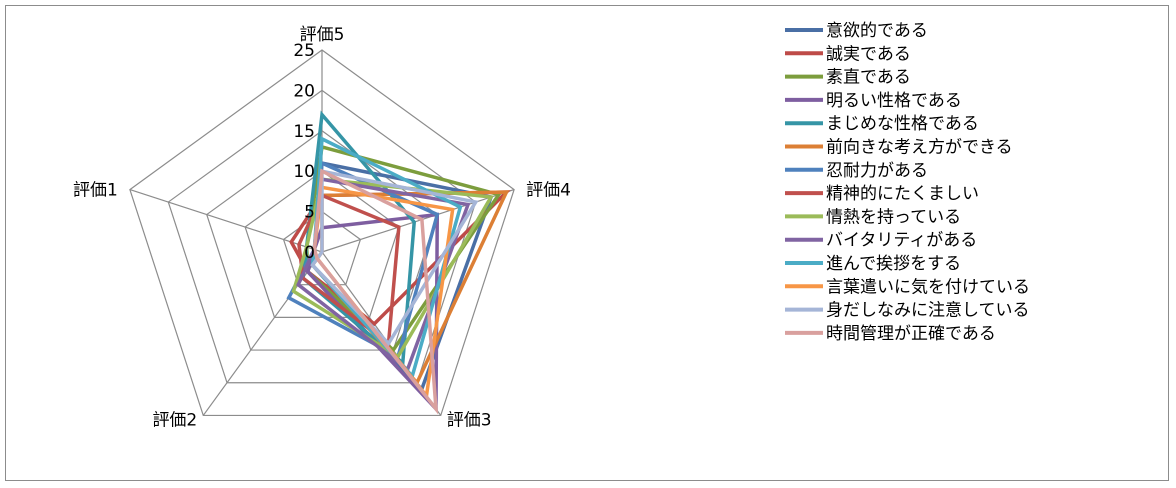 The height and width of the screenshot is (488, 1176). I want to click on legend-label: 誠実である, so click(868, 54).